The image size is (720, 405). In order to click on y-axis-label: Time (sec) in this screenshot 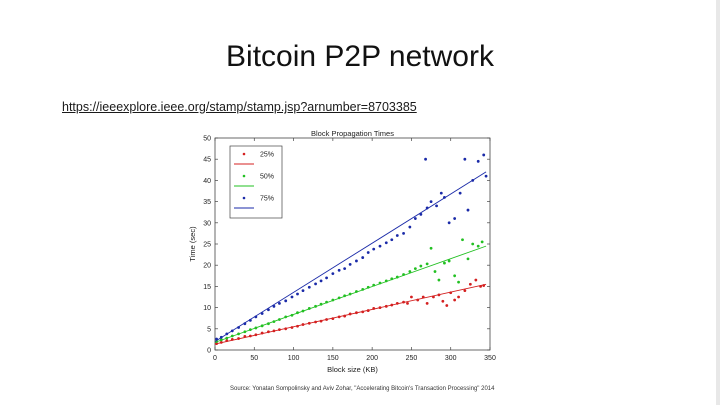, I will do `click(192, 244)`.